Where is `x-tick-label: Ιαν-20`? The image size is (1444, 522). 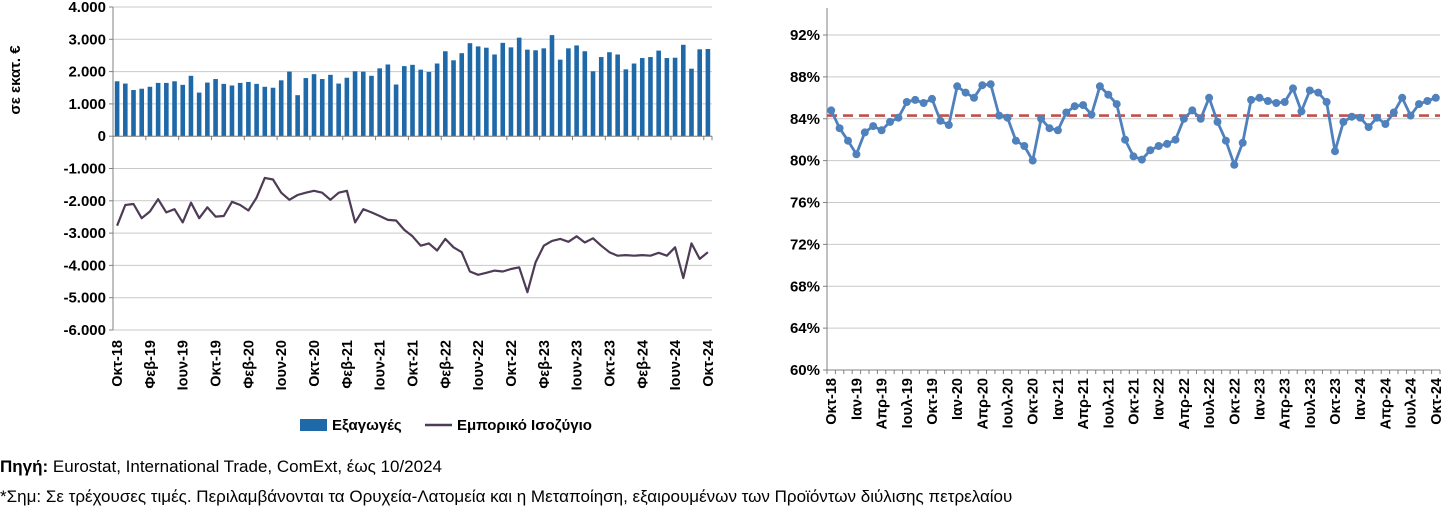 x-tick-label: Ιαν-20 is located at coordinates (958, 399).